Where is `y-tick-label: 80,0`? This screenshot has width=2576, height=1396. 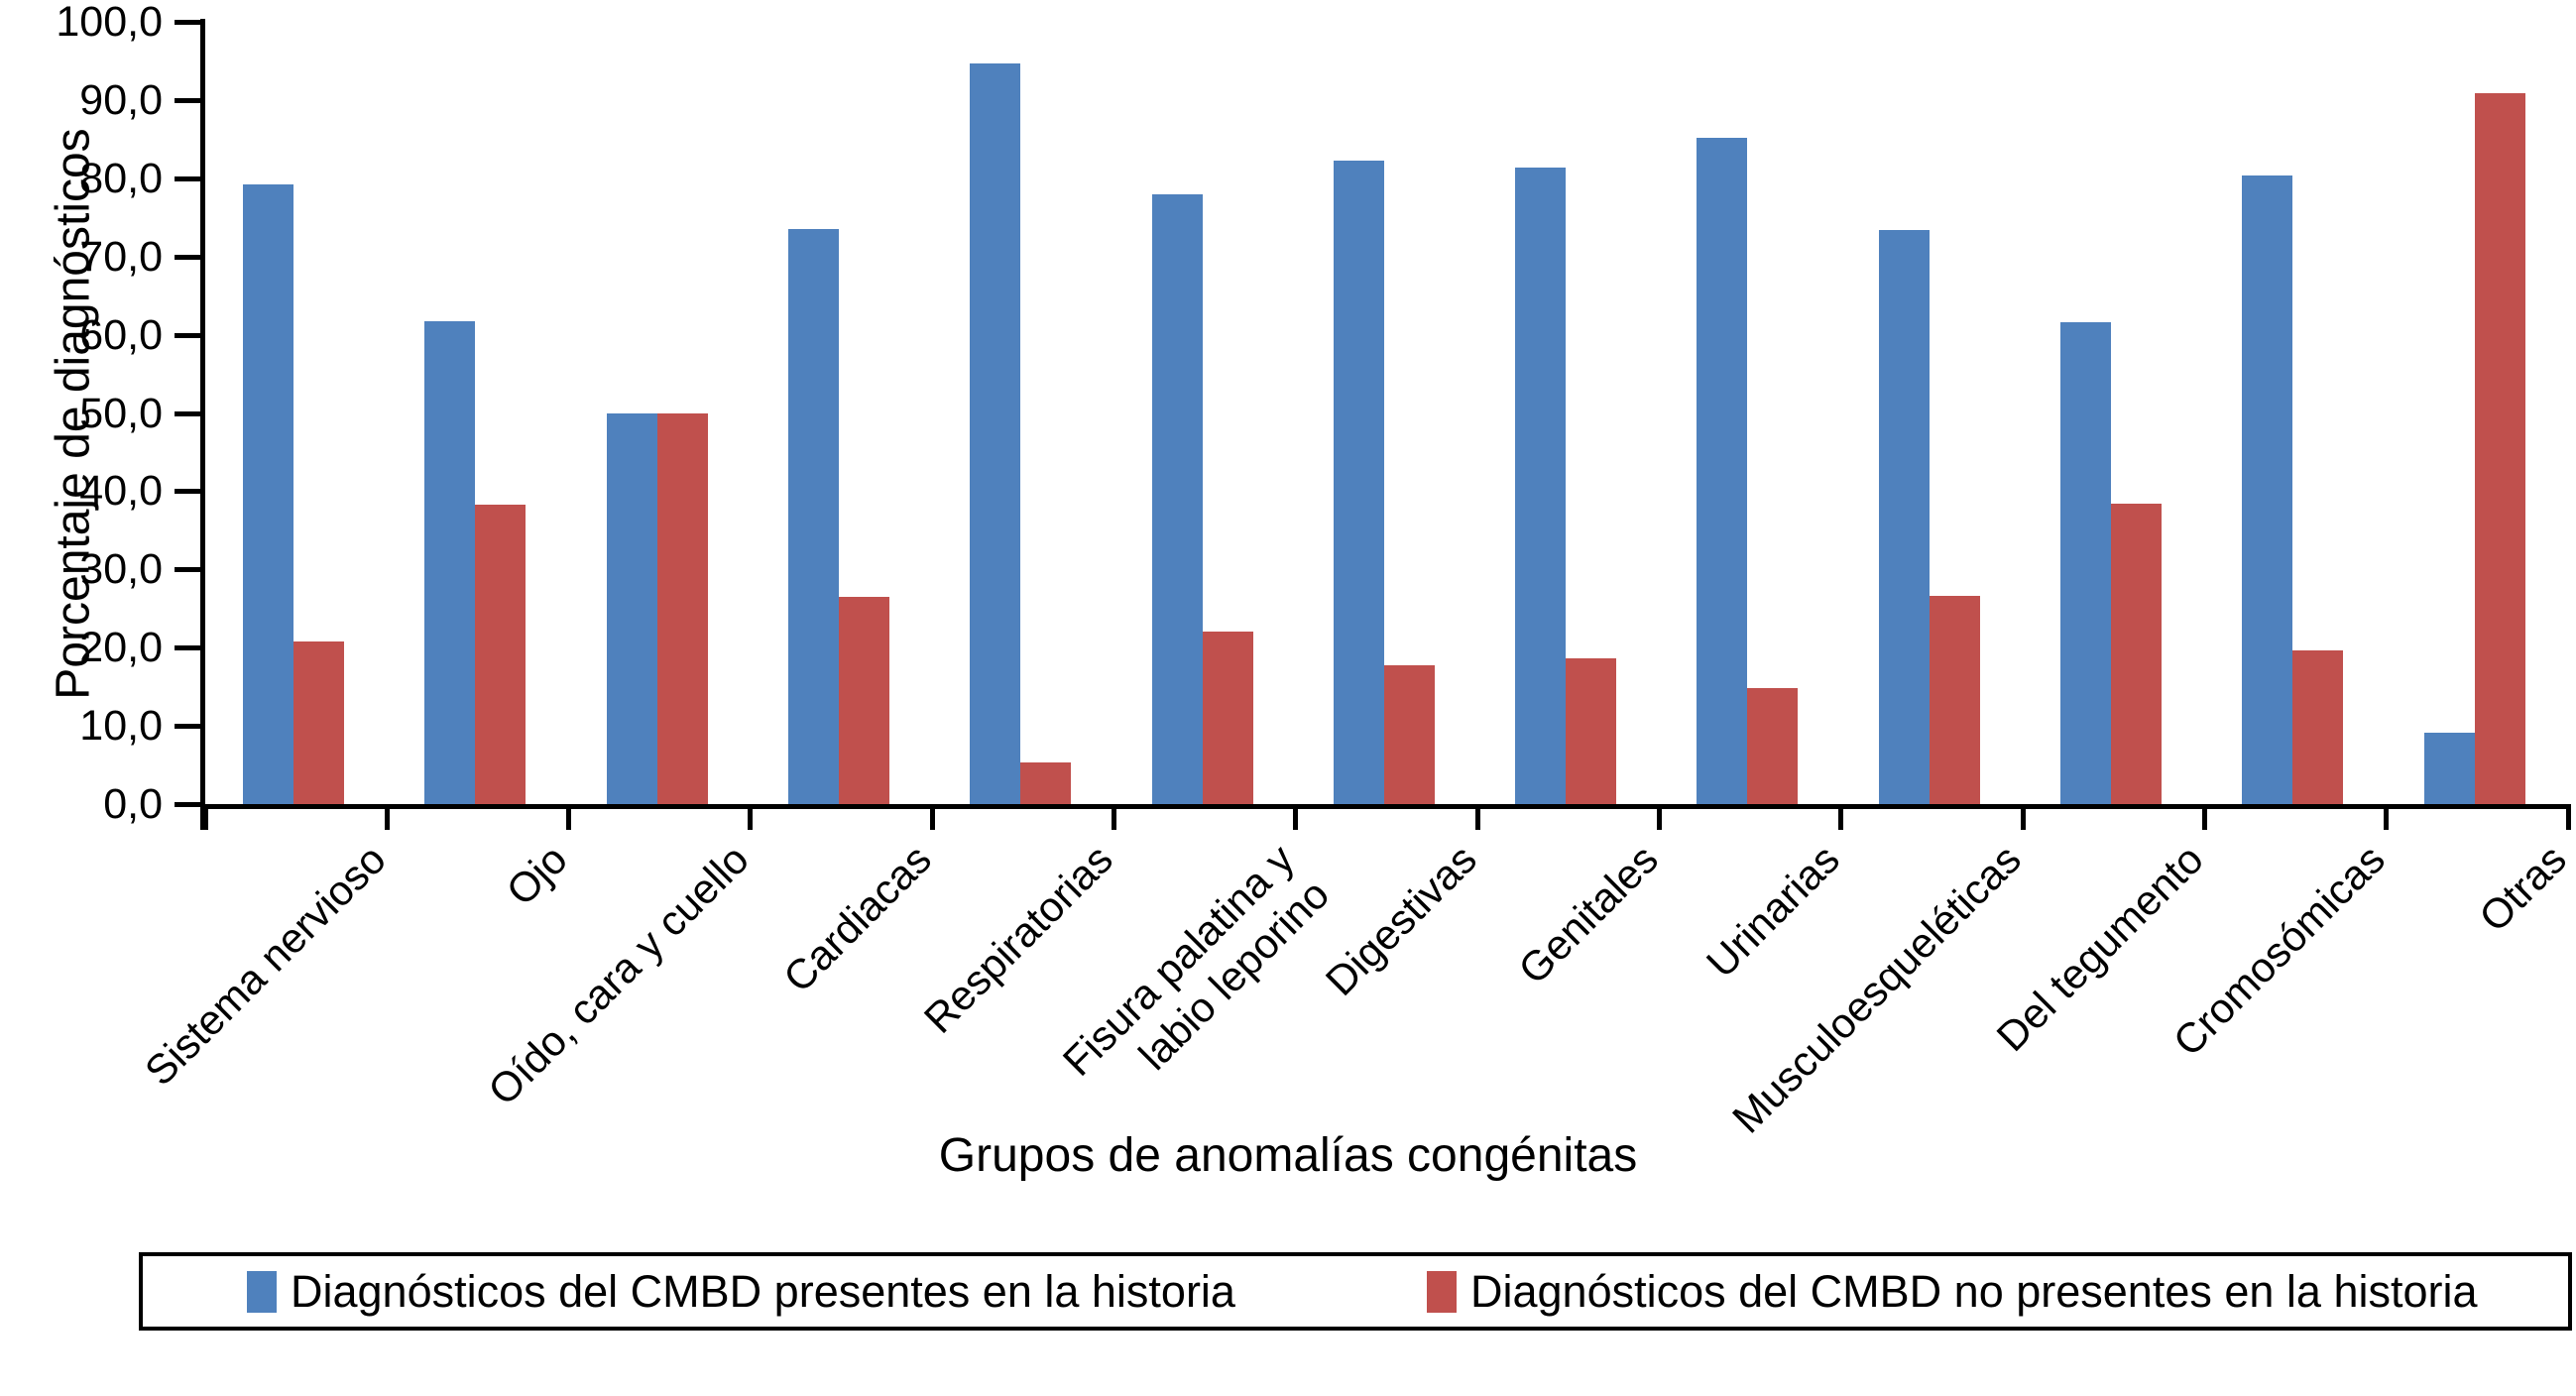
y-tick-label: 80,0 is located at coordinates (121, 178).